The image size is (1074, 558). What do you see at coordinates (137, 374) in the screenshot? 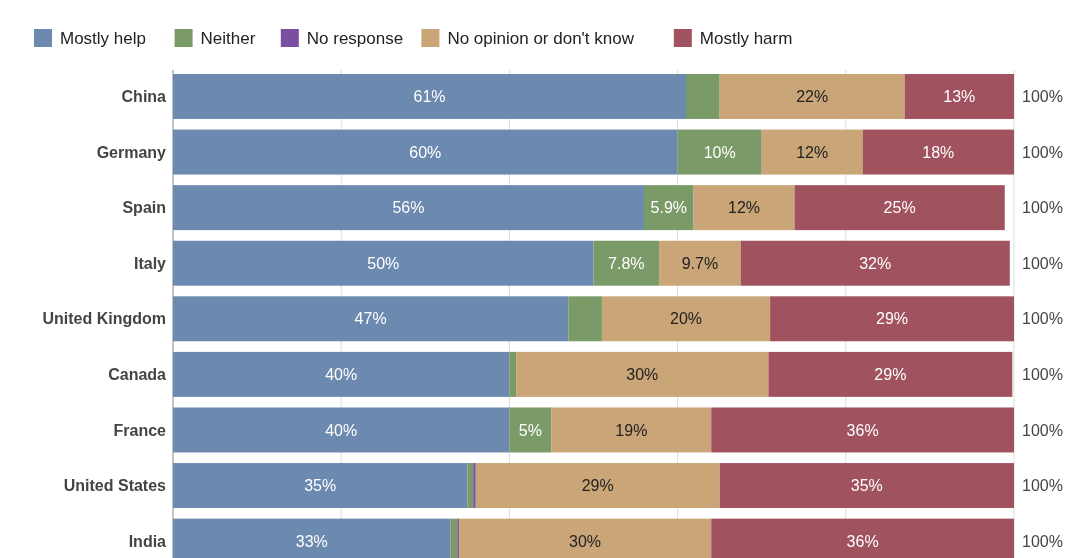
I see `y-tick-label: Canada` at bounding box center [137, 374].